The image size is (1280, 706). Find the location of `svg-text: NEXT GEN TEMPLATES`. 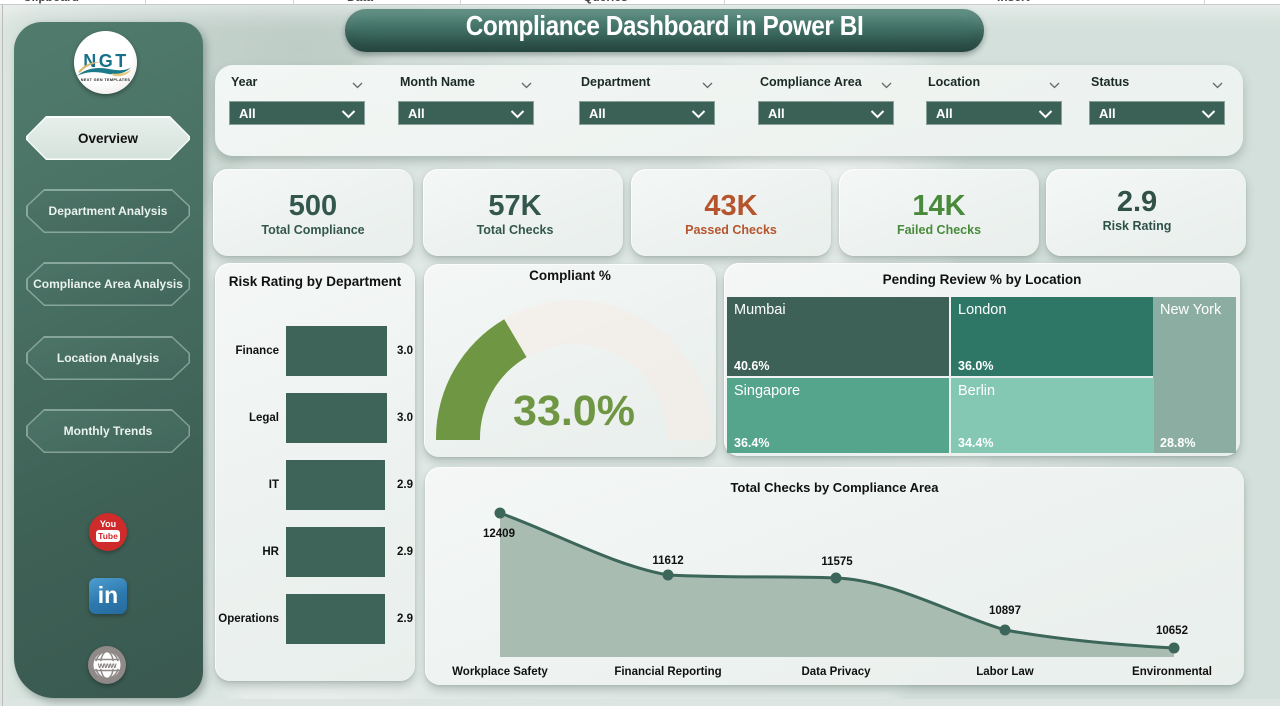

svg-text: NEXT GEN TEMPLATES is located at coordinates (106, 80).